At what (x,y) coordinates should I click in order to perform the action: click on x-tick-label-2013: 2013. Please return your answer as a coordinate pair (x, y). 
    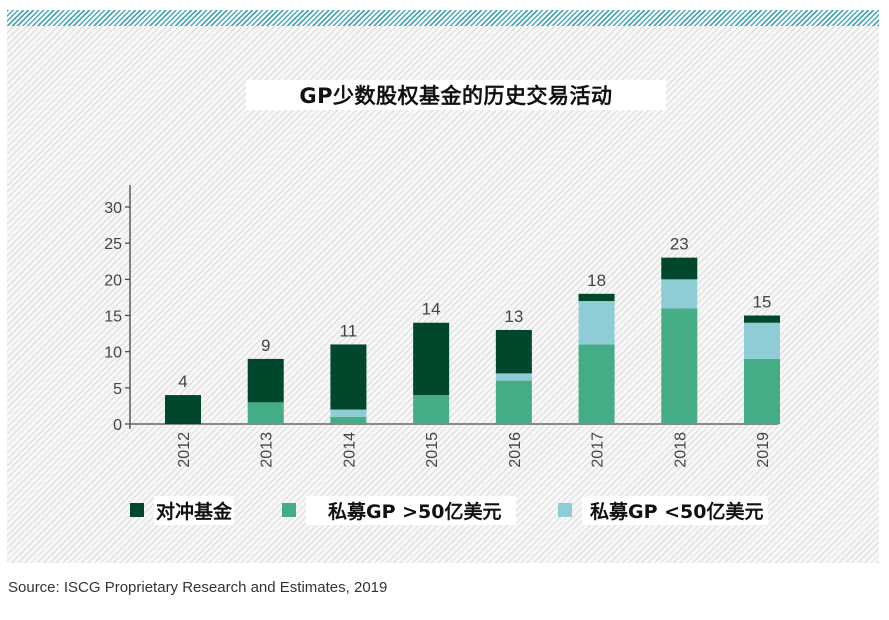
    Looking at the image, I should click on (267, 450).